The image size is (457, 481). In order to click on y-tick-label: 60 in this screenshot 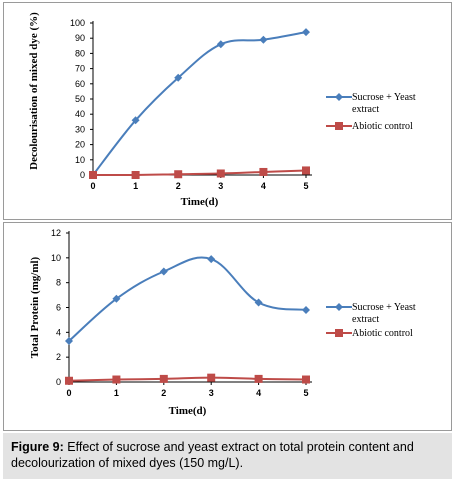, I will do `click(80, 84)`.